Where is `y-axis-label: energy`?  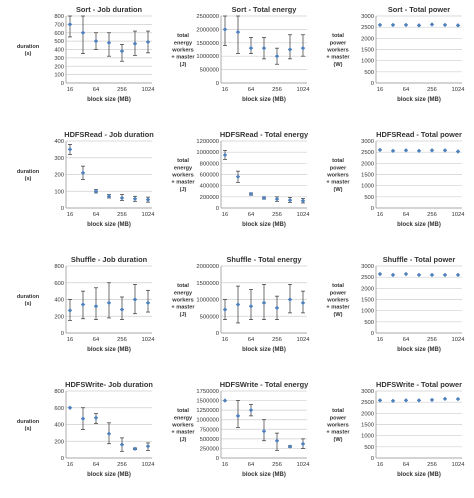 y-axis-label: energy is located at coordinates (183, 43).